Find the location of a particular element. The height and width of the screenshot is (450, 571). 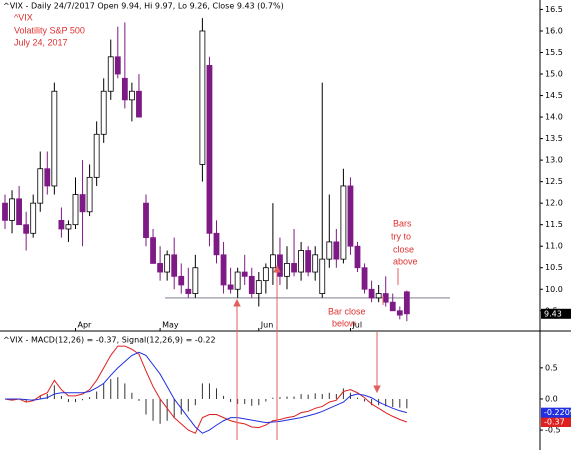

y-tick-label: 10.0 is located at coordinates (554, 289).